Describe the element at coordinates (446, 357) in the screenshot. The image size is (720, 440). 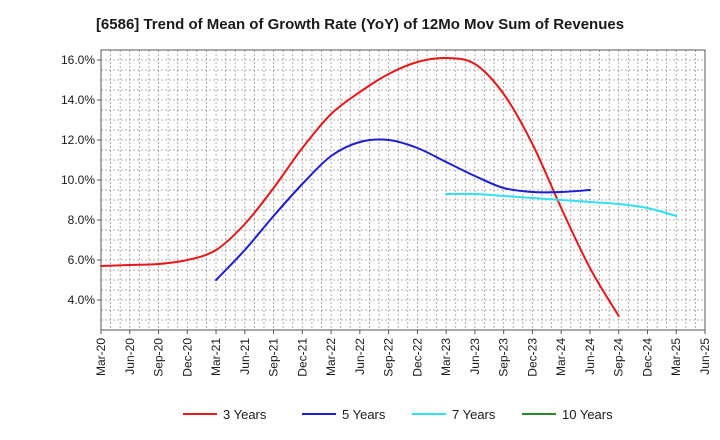
I see `x-tick-label: Mar-23` at that location.